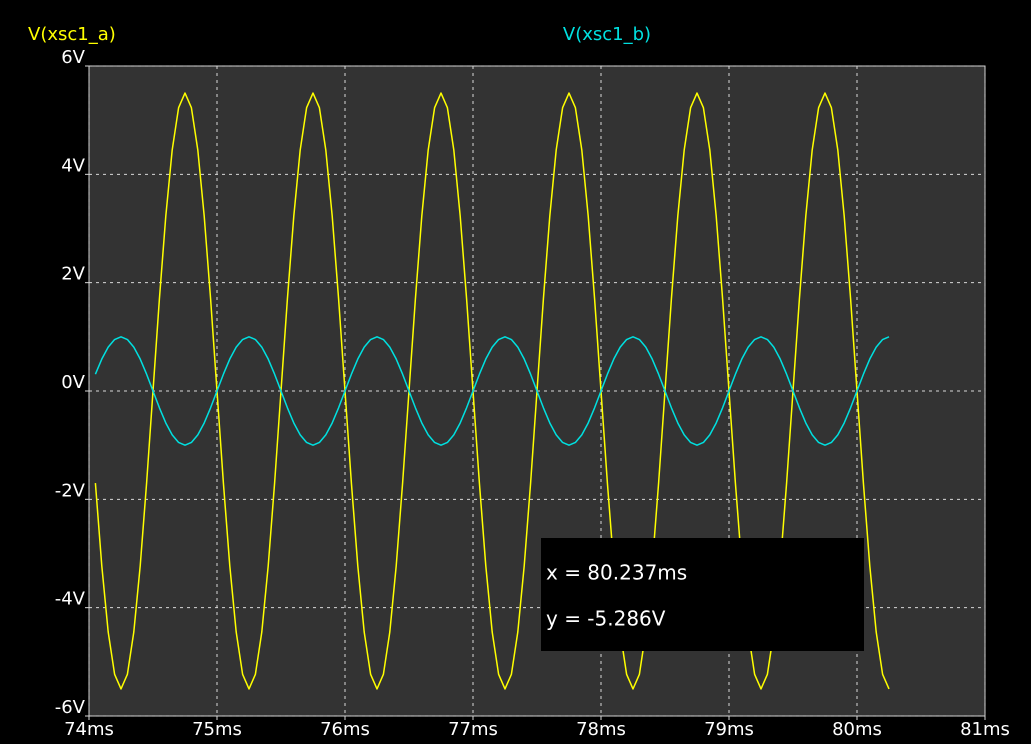  What do you see at coordinates (70, 599) in the screenshot?
I see `y-tick-label: -4V` at bounding box center [70, 599].